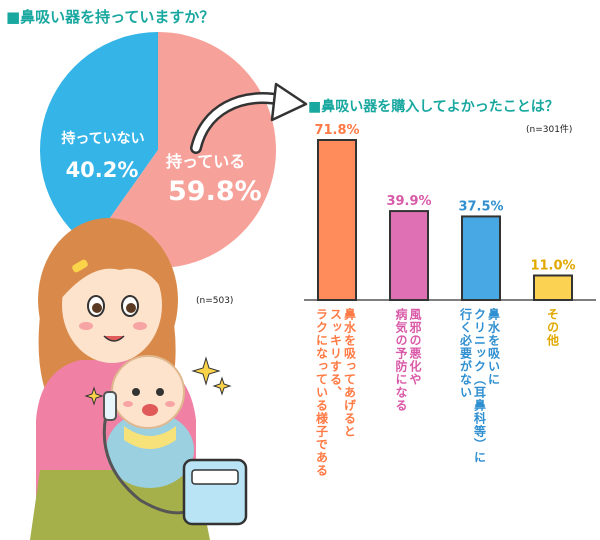  I want to click on question2-title: ■鼻吸い器を購入してよかったことは？, so click(433, 107).